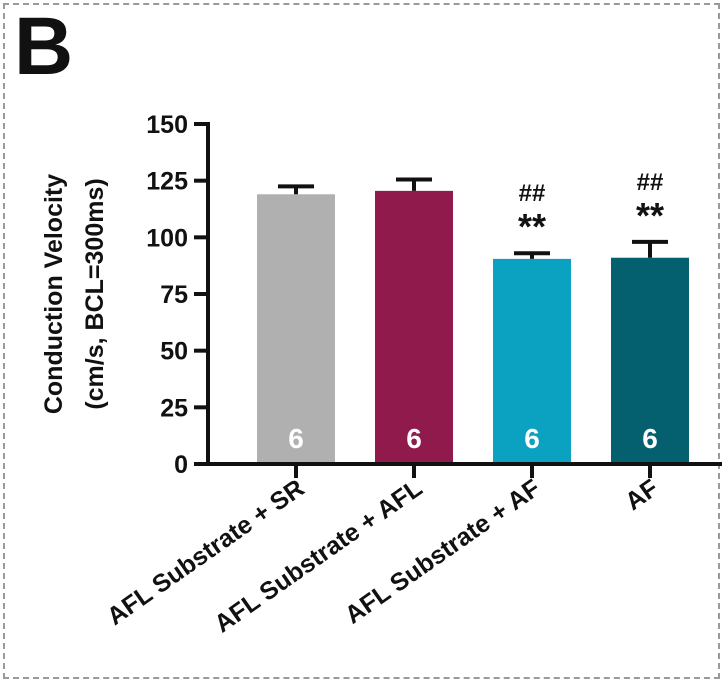  I want to click on n-label-2: 6, so click(414, 438).